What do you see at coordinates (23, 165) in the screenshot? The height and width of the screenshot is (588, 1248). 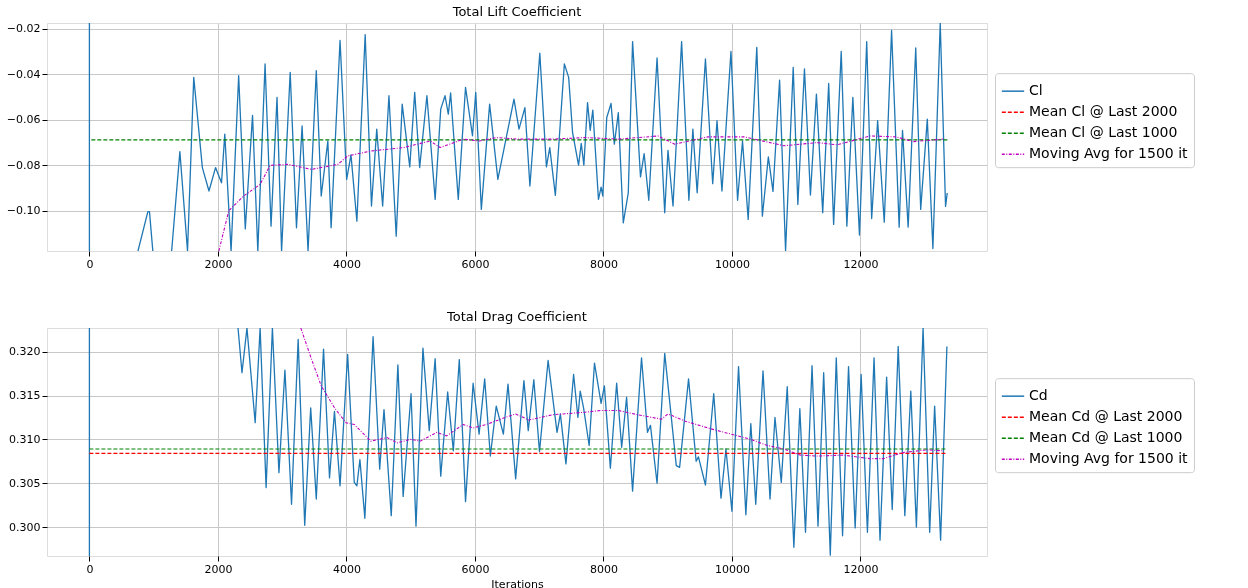 I see `y-tick-label: −0.08` at bounding box center [23, 165].